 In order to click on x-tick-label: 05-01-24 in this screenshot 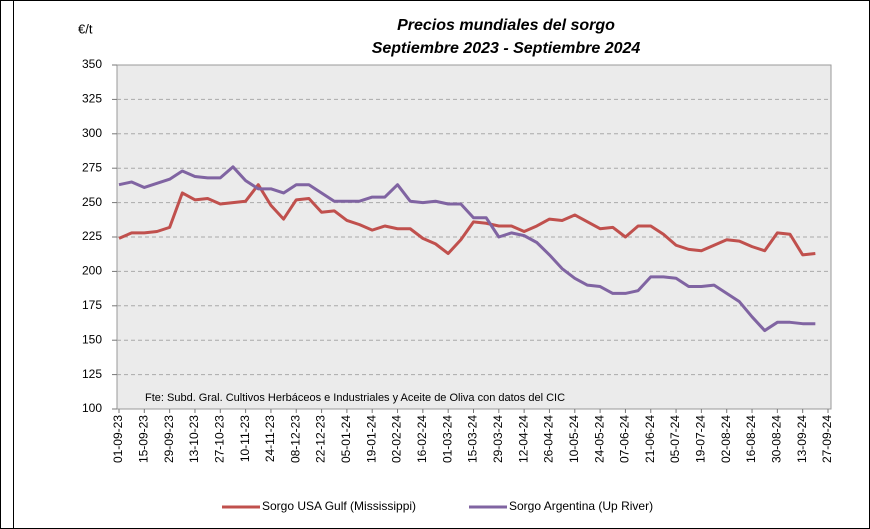, I will do `click(346, 439)`.